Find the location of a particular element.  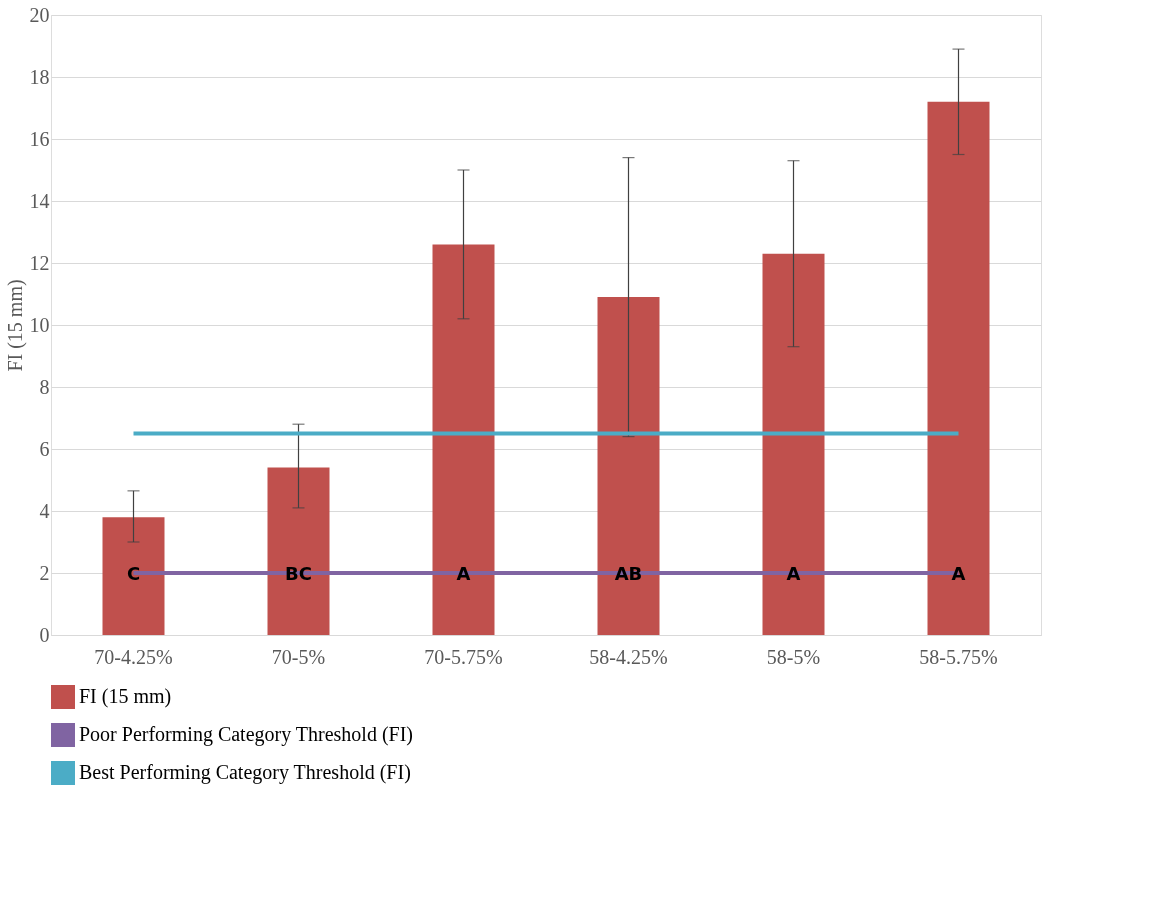

x-tick-label: 70-5% is located at coordinates (298, 656).